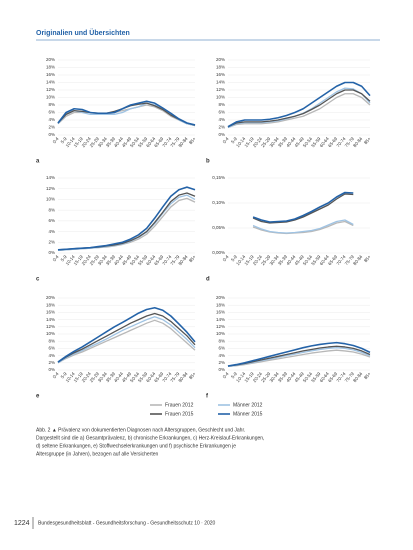 This screenshot has width=413, height=550. I want to click on x-tick-label: 50-54, so click(308, 142).